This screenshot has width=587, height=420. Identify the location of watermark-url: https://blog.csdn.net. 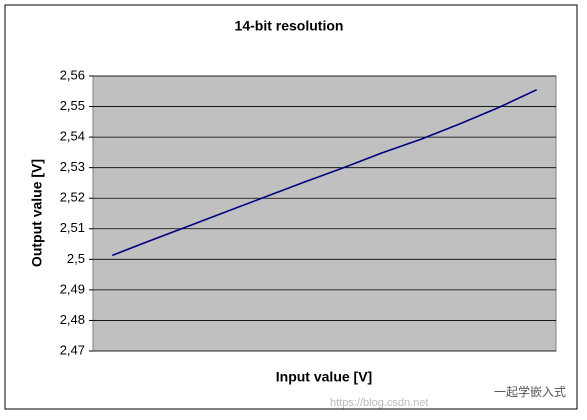
(379, 403).